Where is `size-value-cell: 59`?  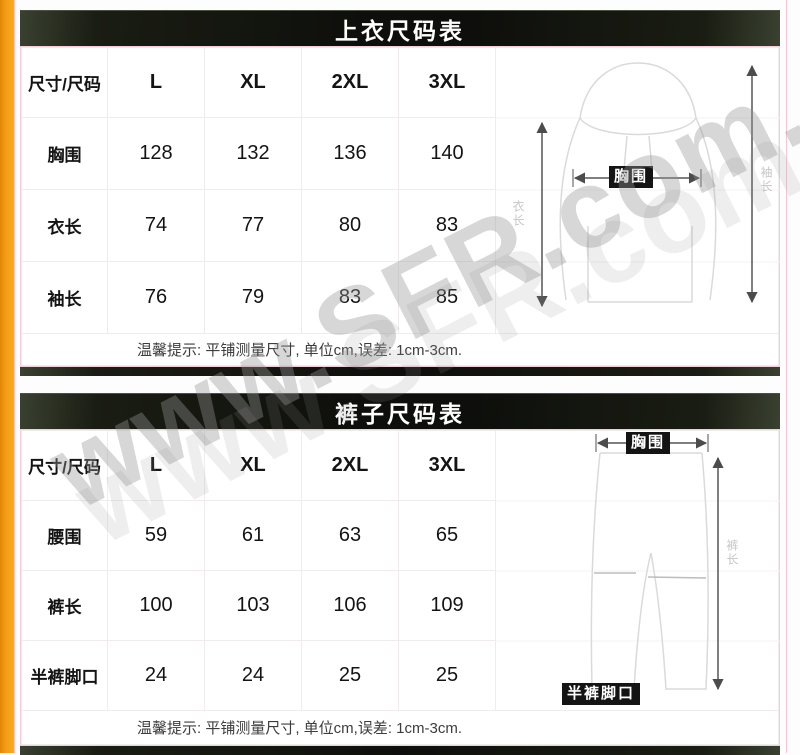 size-value-cell: 59 is located at coordinates (156, 535).